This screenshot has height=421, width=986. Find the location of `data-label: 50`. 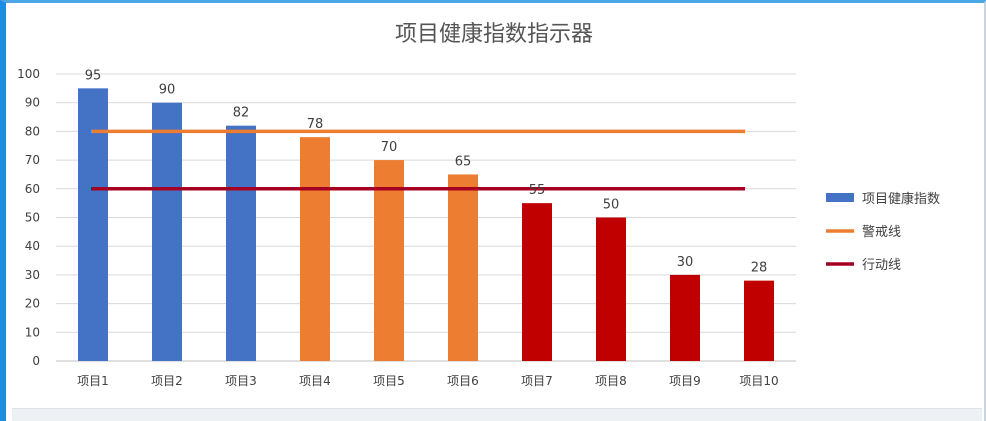

data-label: 50 is located at coordinates (611, 205).